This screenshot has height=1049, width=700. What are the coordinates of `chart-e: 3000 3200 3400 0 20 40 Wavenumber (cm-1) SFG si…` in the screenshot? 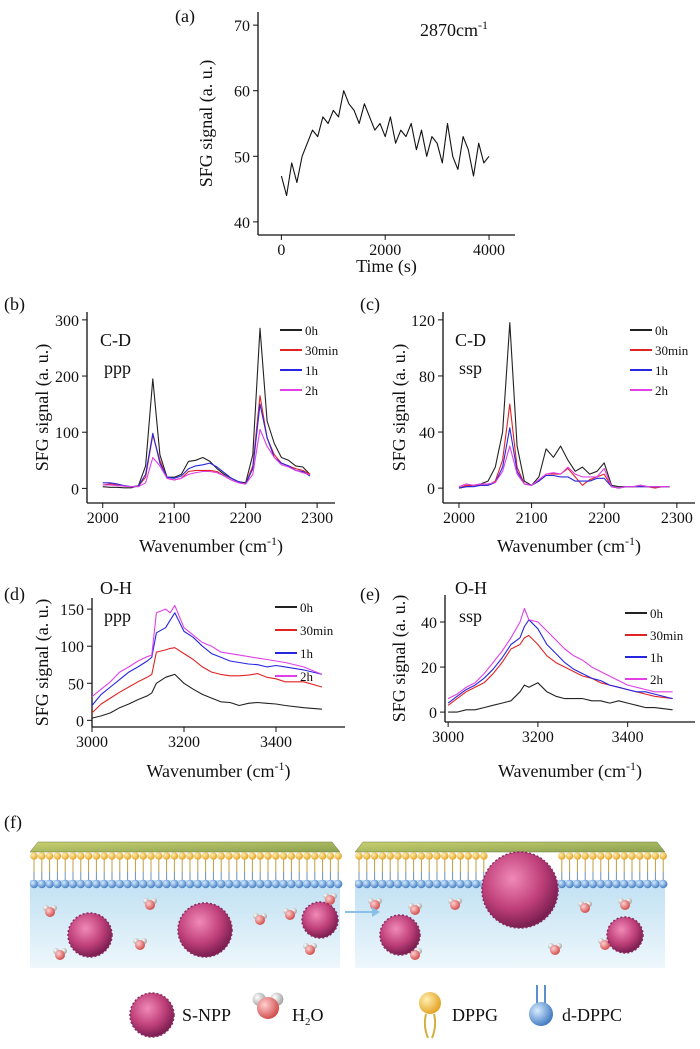 It's located at (527, 680).